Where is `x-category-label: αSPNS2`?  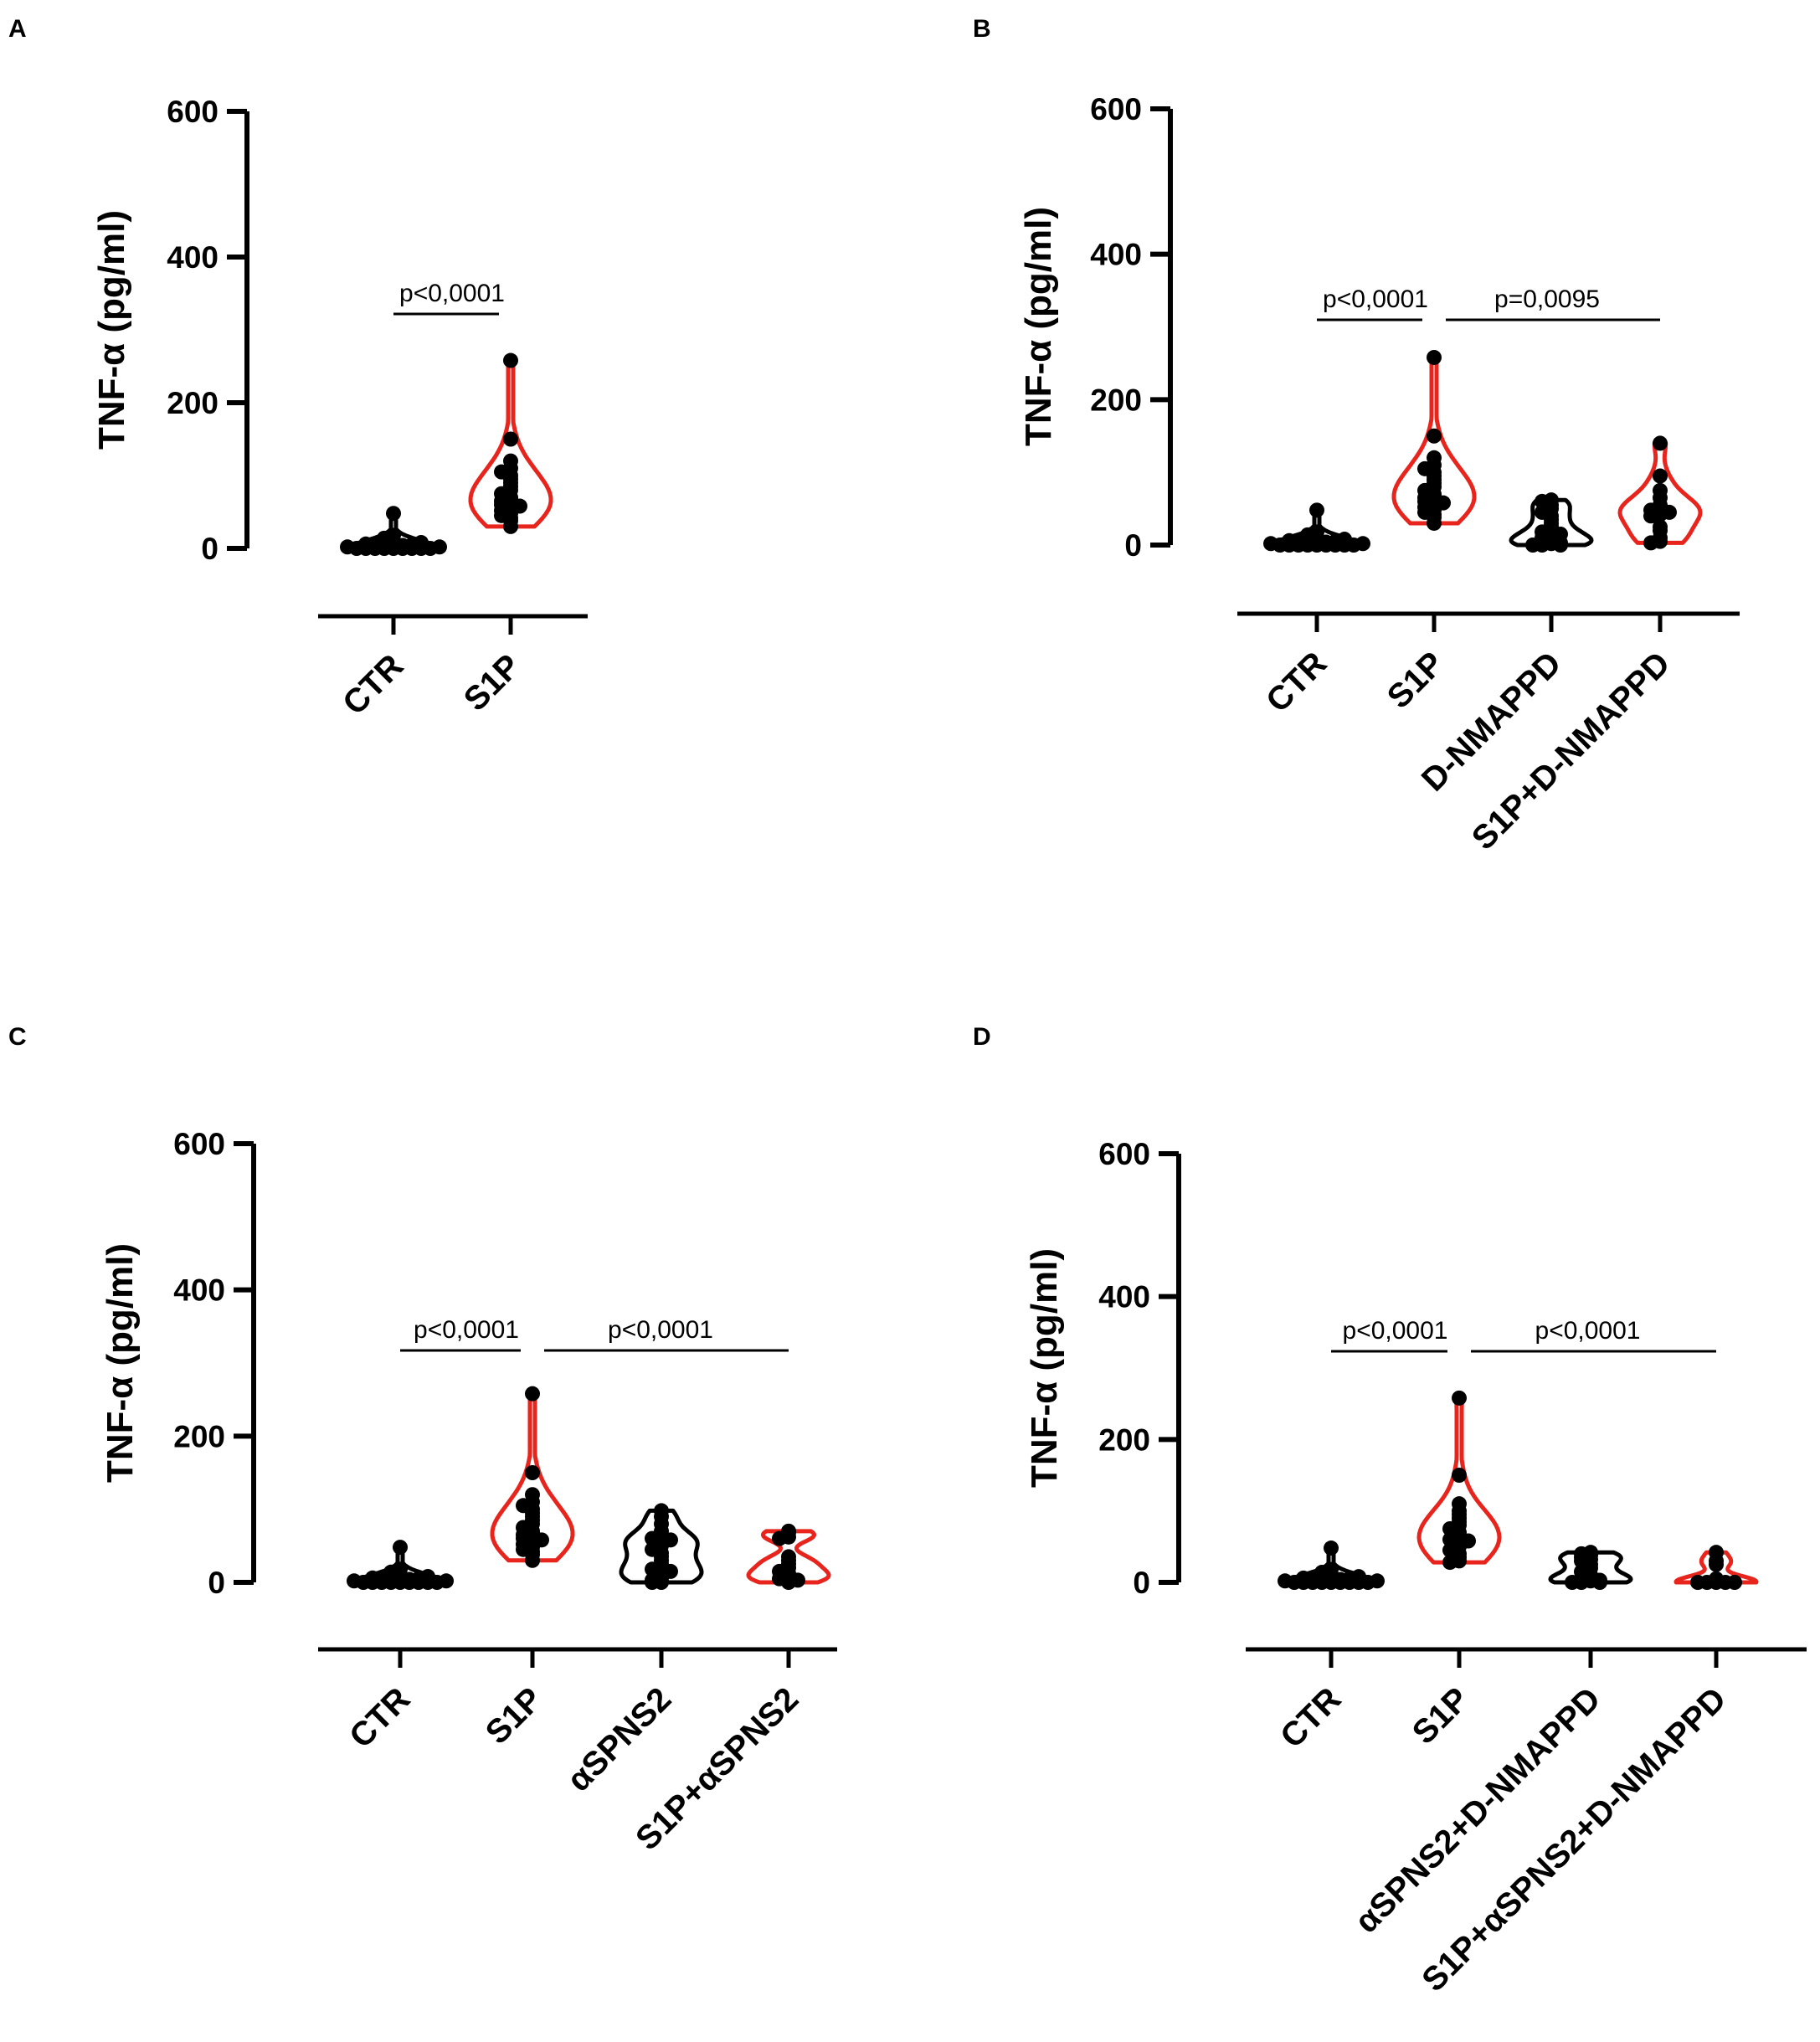
x-category-label: αSPNS2 is located at coordinates (619, 1739).